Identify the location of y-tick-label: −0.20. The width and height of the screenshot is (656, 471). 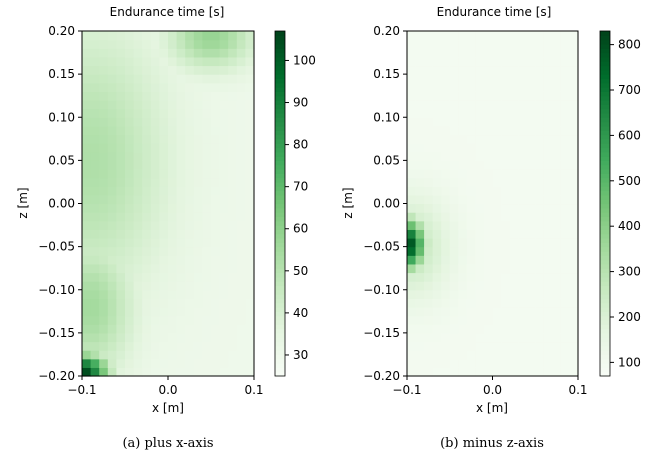
(56, 376).